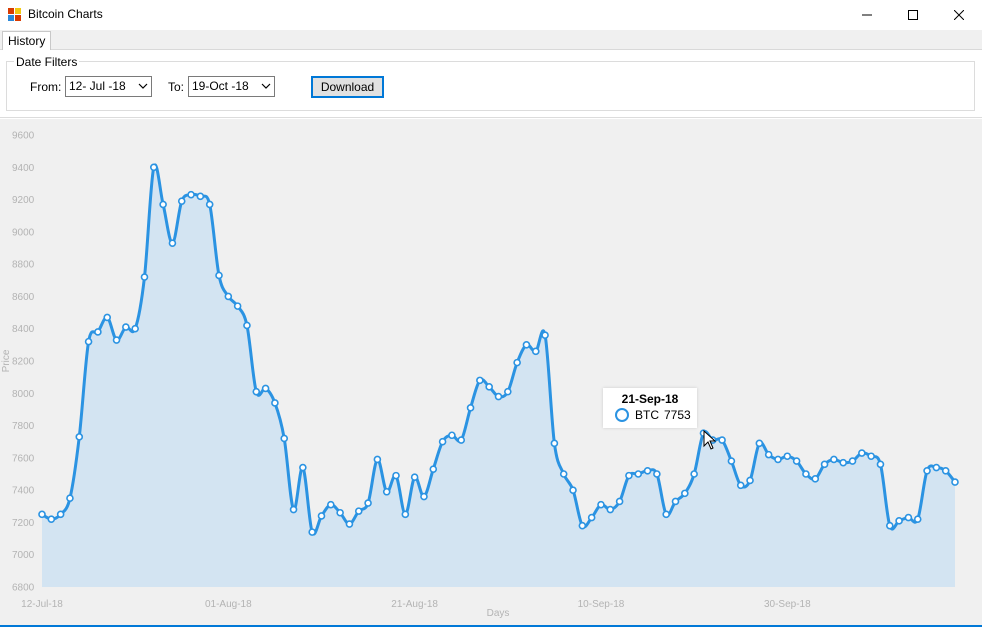  I want to click on tooltip-date: 21-Sep-18, so click(650, 399).